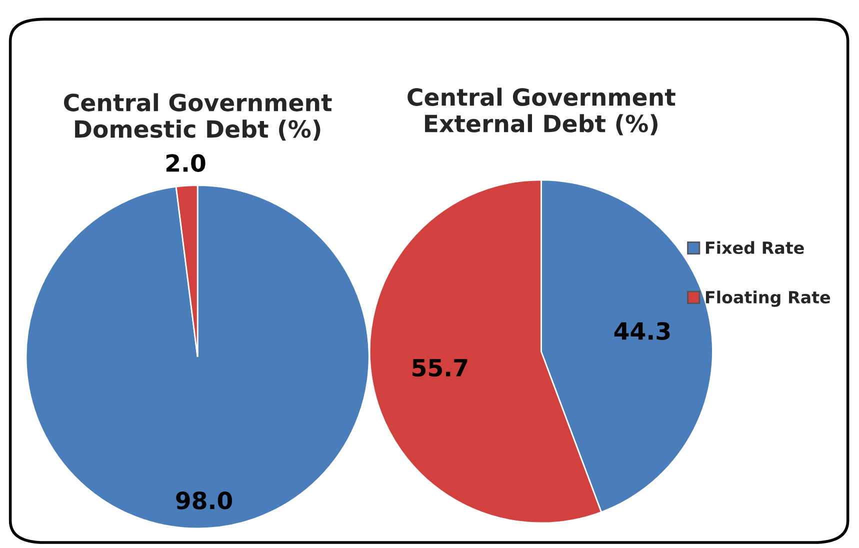 The height and width of the screenshot is (548, 859). What do you see at coordinates (204, 501) in the screenshot?
I see `data-label: 98.0` at bounding box center [204, 501].